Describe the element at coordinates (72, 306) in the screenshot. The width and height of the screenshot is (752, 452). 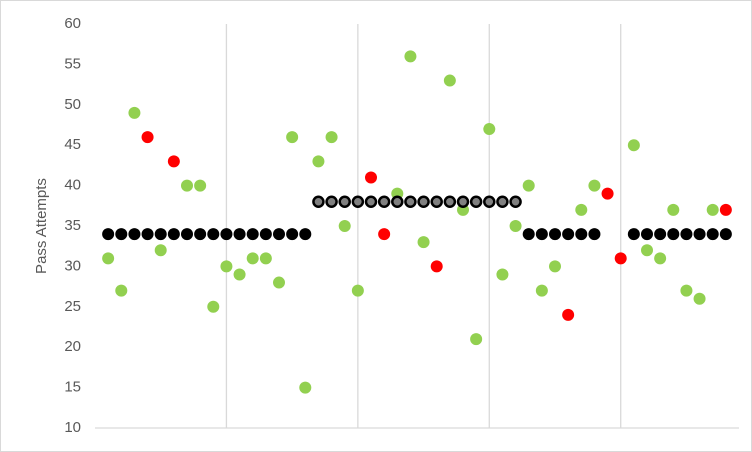
I see `y-tick-label: 25` at that location.